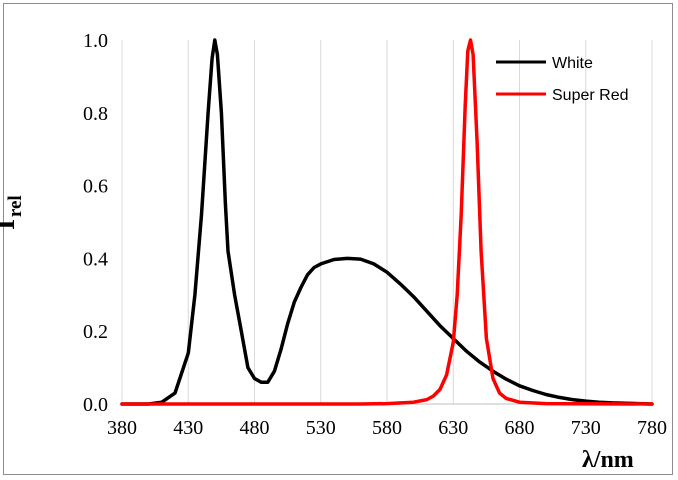 The width and height of the screenshot is (678, 480). What do you see at coordinates (255, 428) in the screenshot?
I see `x-tick-label: 480` at bounding box center [255, 428].